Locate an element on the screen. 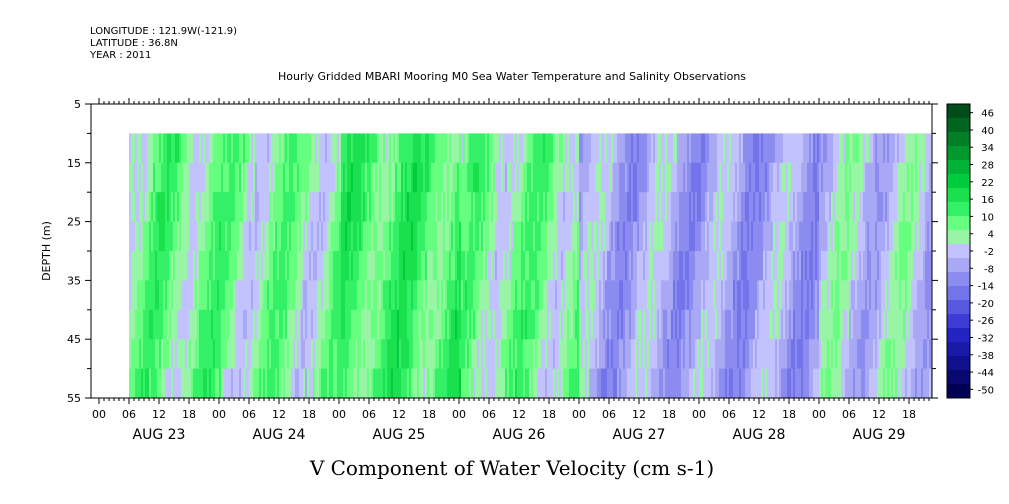  x-tick-label: 06 is located at coordinates (849, 414).